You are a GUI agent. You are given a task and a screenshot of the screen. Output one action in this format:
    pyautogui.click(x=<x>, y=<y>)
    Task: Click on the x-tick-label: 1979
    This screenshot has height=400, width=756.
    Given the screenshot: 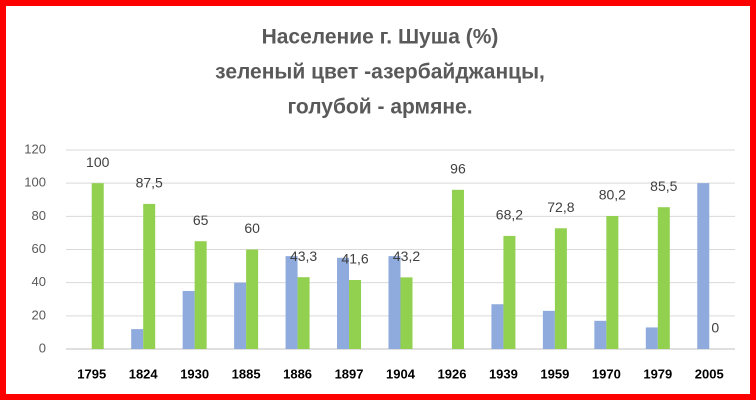 What is the action you would take?
    pyautogui.click(x=657, y=373)
    